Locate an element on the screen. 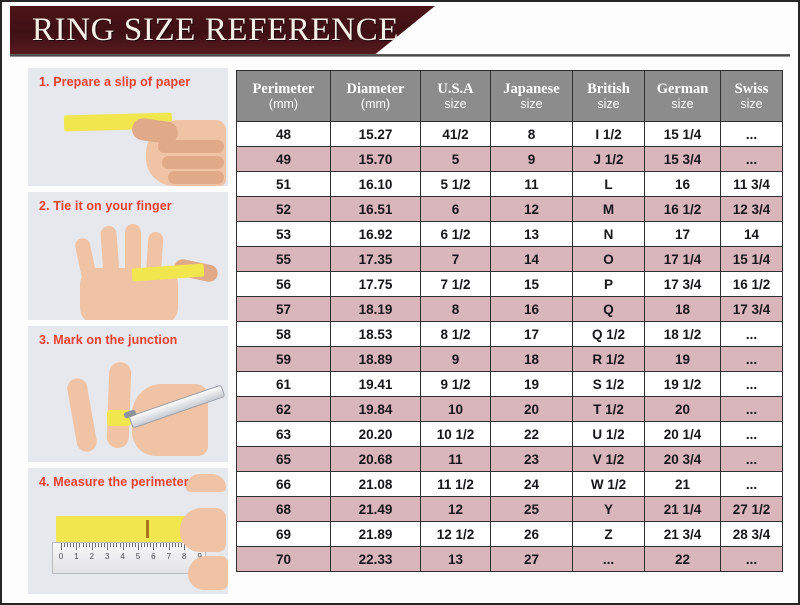 The image size is (800, 605). table-cell: 18.19 is located at coordinates (375, 309).